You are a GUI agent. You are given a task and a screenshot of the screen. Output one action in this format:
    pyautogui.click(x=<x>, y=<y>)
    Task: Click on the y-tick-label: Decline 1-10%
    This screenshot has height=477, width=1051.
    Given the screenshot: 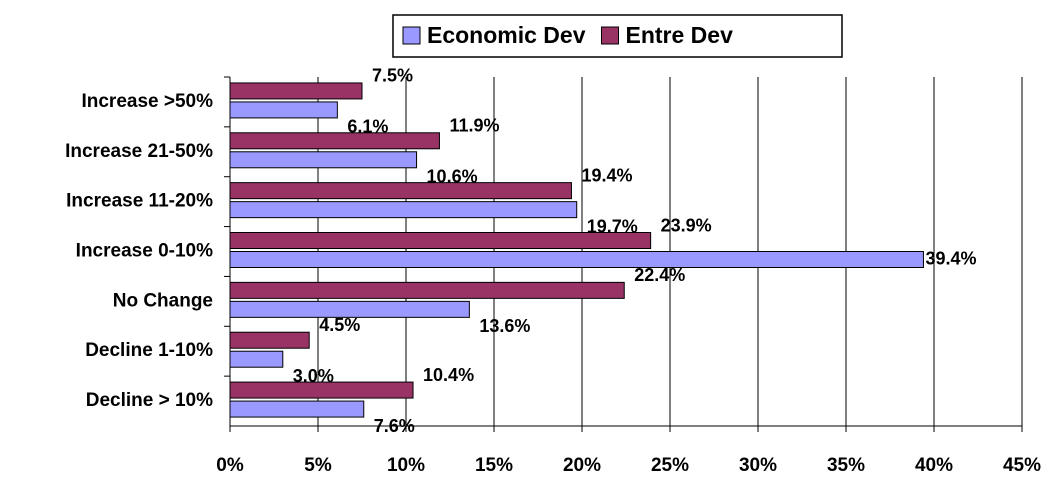 What is the action you would take?
    pyautogui.click(x=149, y=350)
    